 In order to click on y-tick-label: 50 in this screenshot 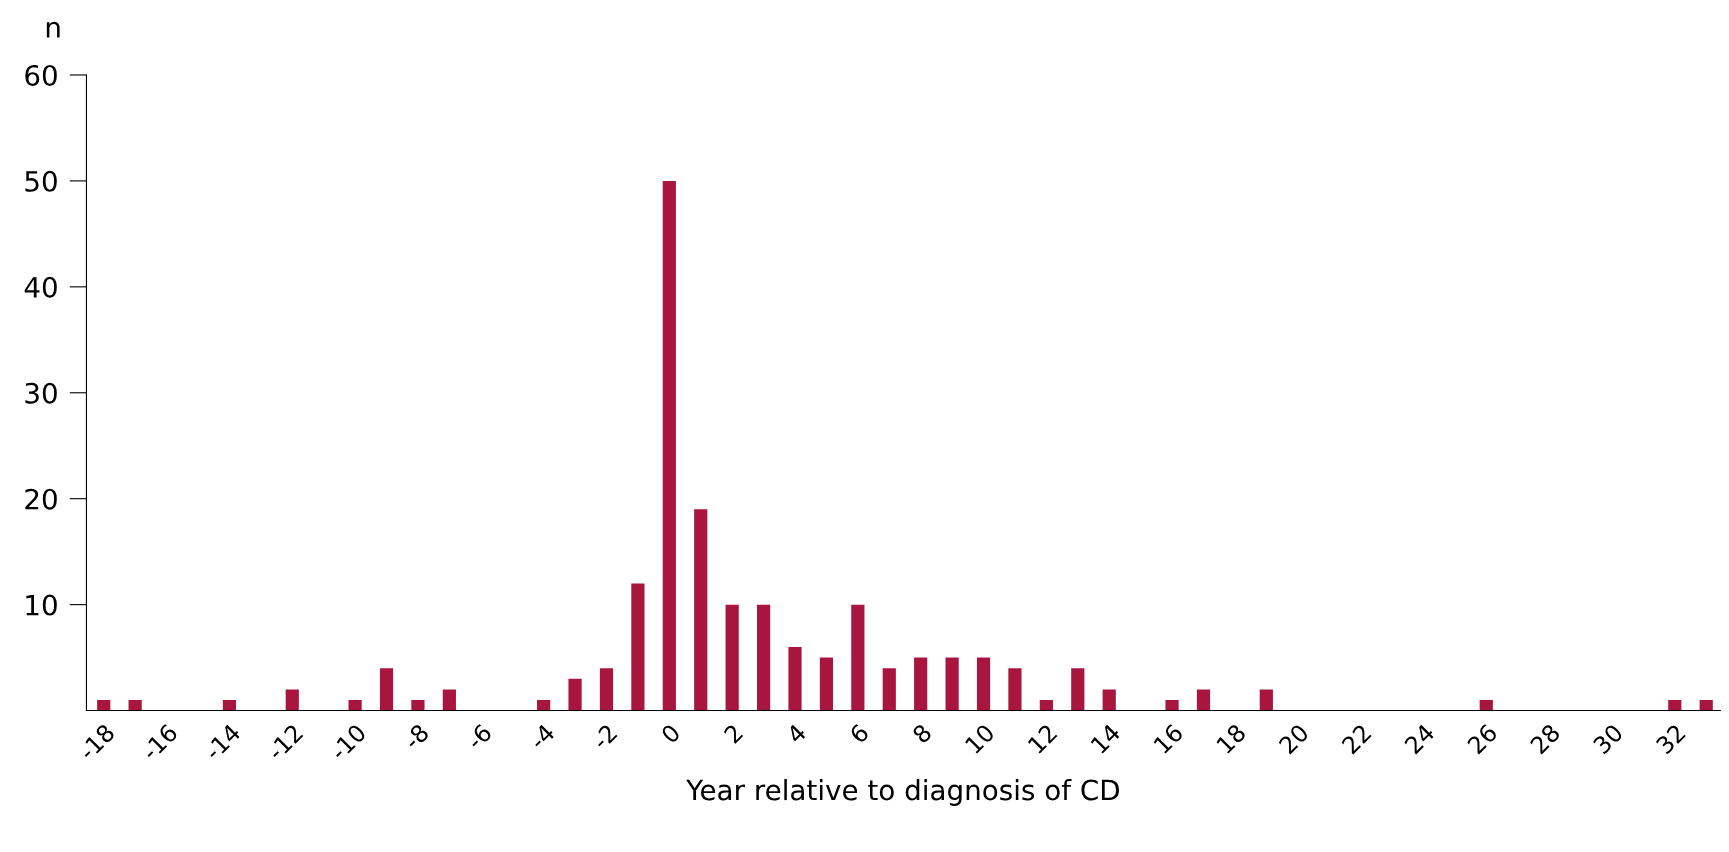, I will do `click(41, 181)`.